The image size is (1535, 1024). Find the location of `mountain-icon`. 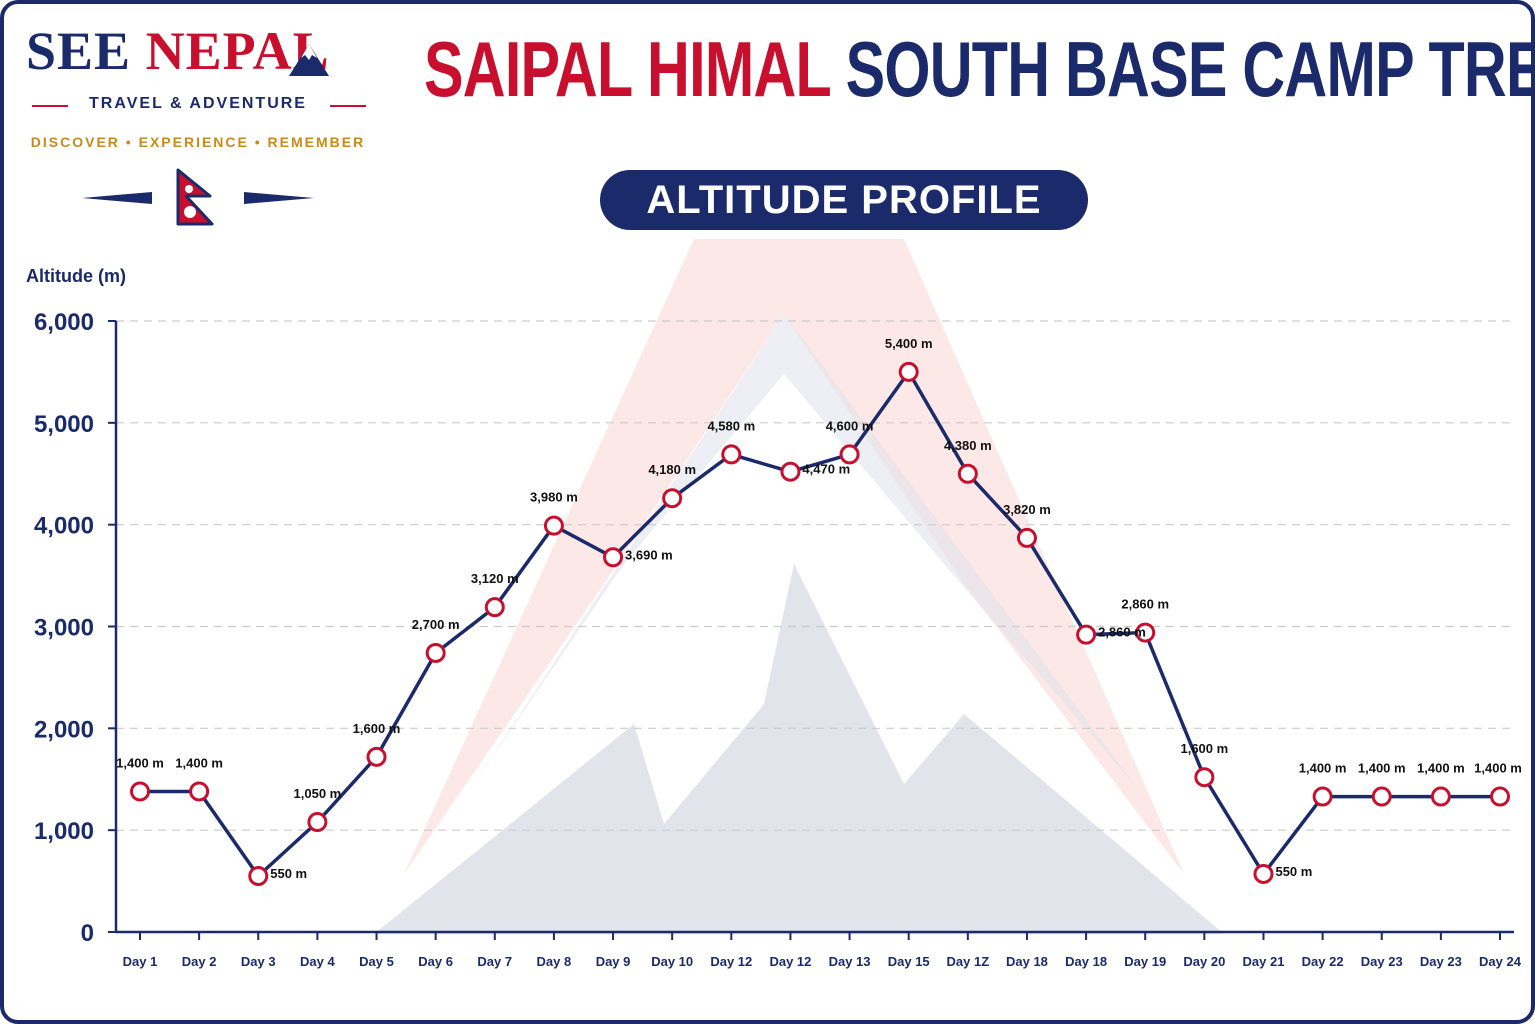

mountain-icon is located at coordinates (309, 60).